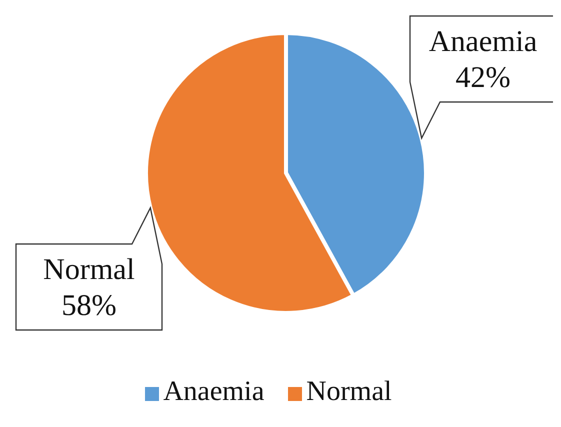 The height and width of the screenshot is (427, 561). I want to click on slice-label: Anaemia, so click(483, 41).